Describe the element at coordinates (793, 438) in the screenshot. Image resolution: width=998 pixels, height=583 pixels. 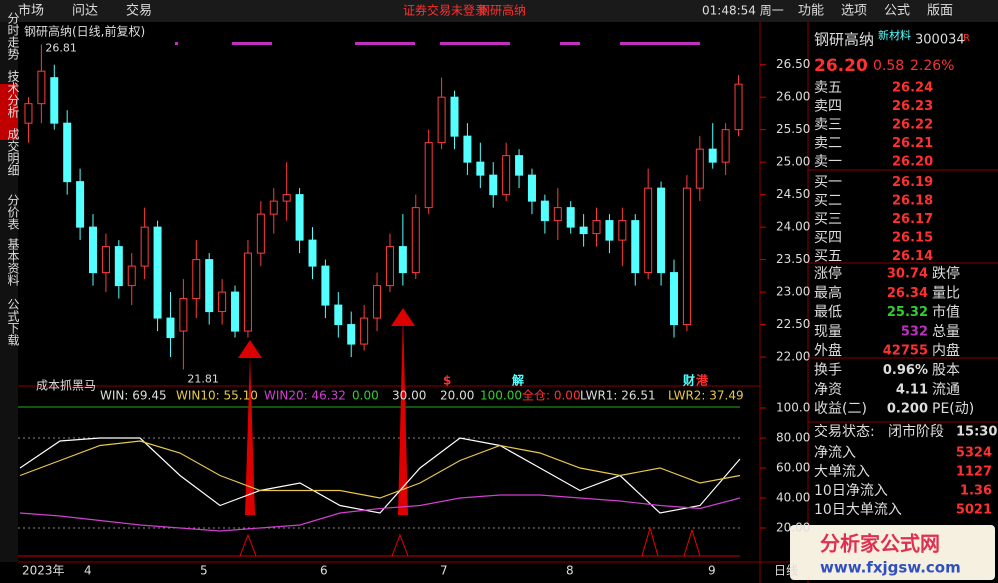
I see `y-tick-label: 80.00` at that location.